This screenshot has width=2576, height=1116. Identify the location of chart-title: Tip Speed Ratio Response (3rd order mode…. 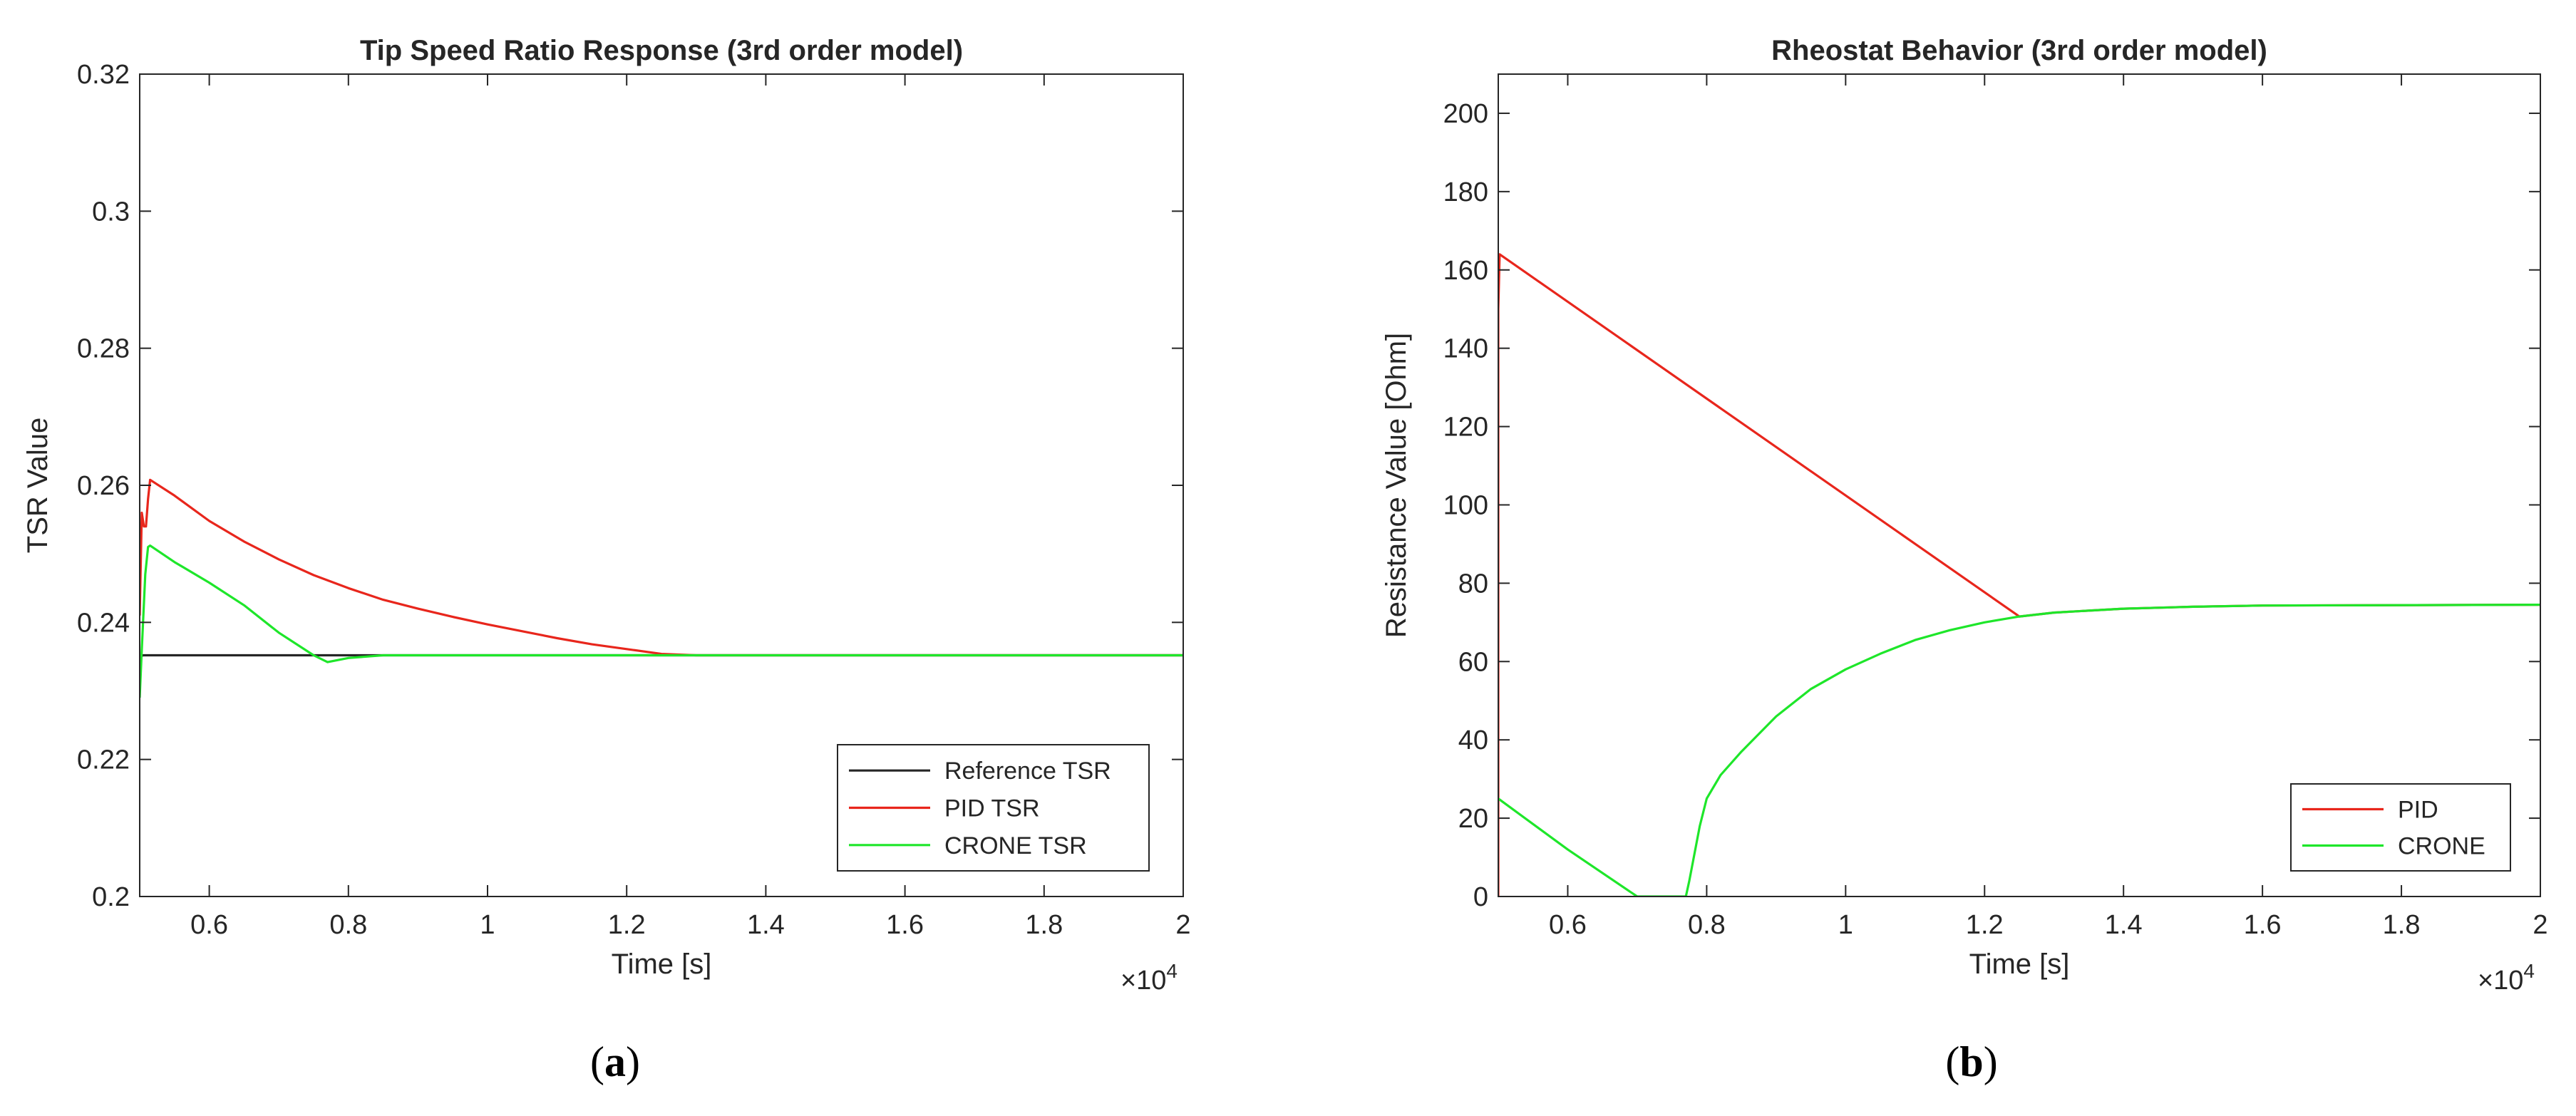
(661, 51).